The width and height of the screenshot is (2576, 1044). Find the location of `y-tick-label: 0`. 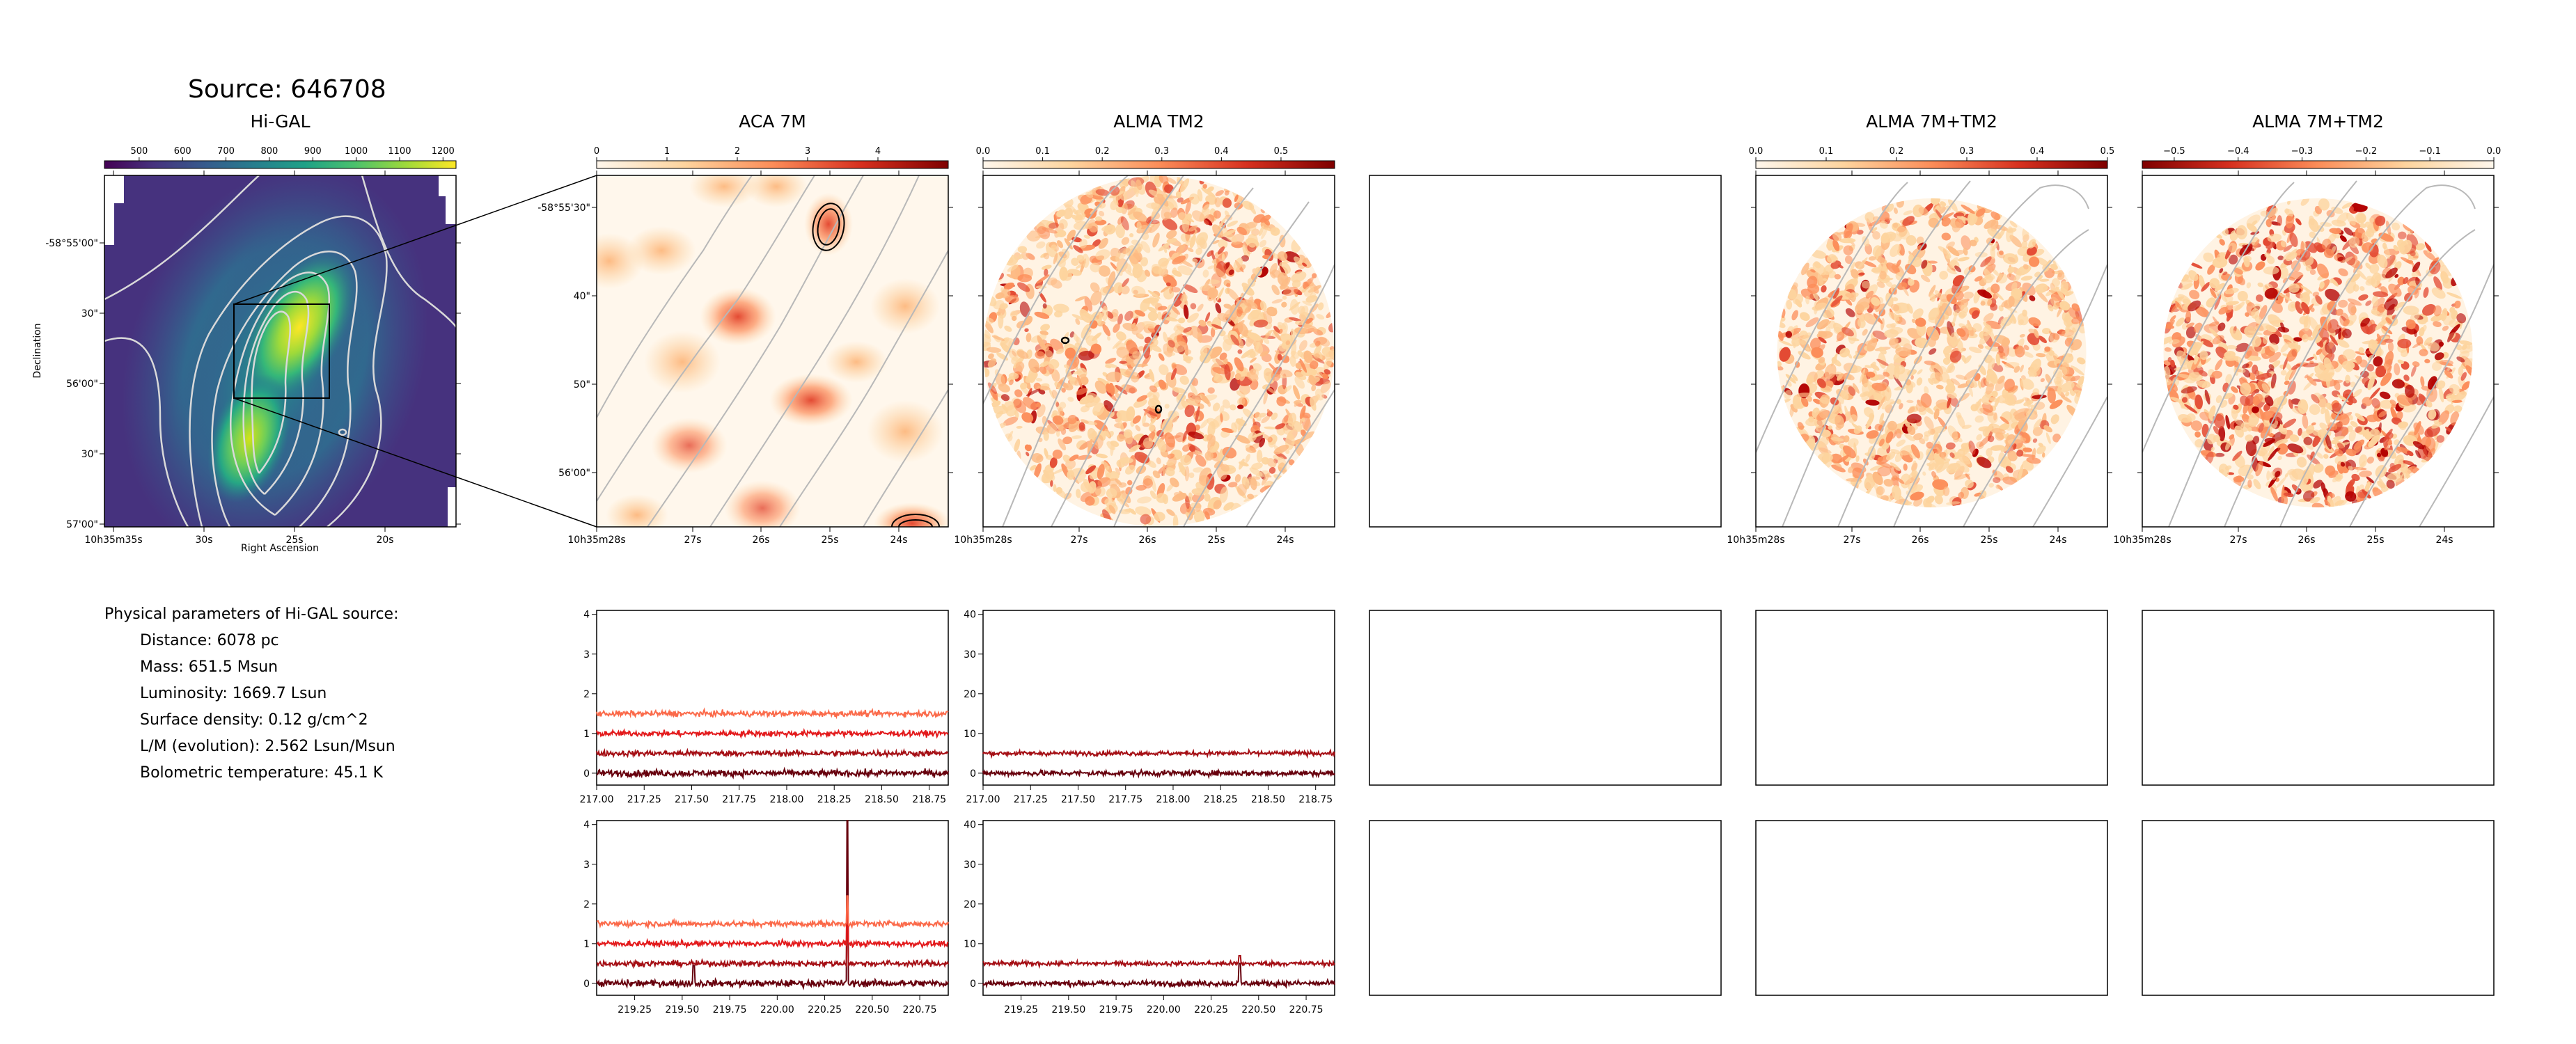

y-tick-label: 0 is located at coordinates (973, 774).